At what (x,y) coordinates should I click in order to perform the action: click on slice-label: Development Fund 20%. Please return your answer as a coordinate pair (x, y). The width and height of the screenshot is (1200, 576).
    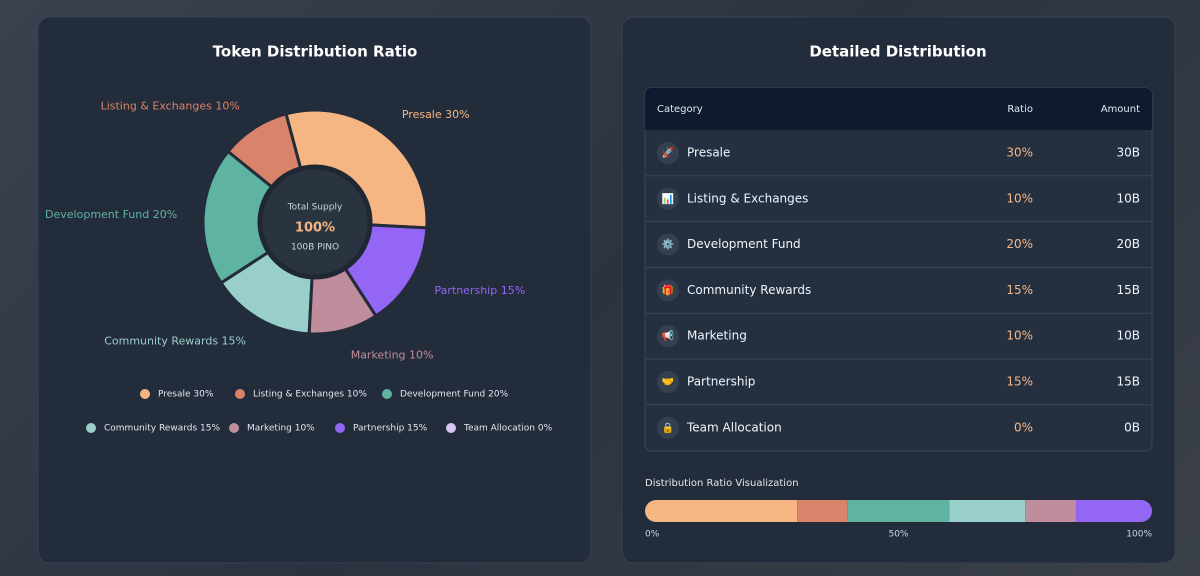
    Looking at the image, I should click on (111, 214).